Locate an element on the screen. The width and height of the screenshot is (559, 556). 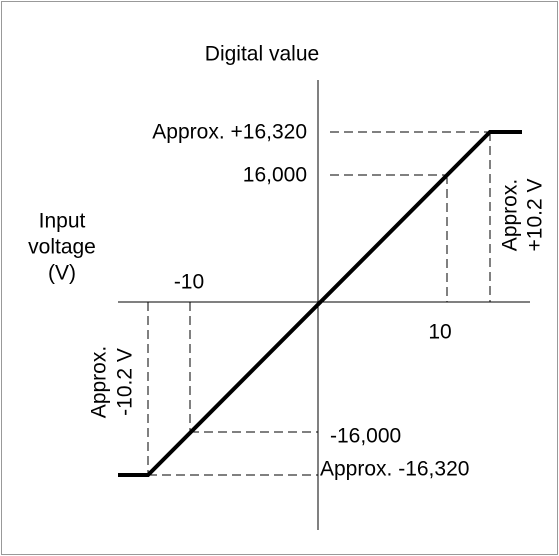
x-label: 10 is located at coordinates (439, 332).